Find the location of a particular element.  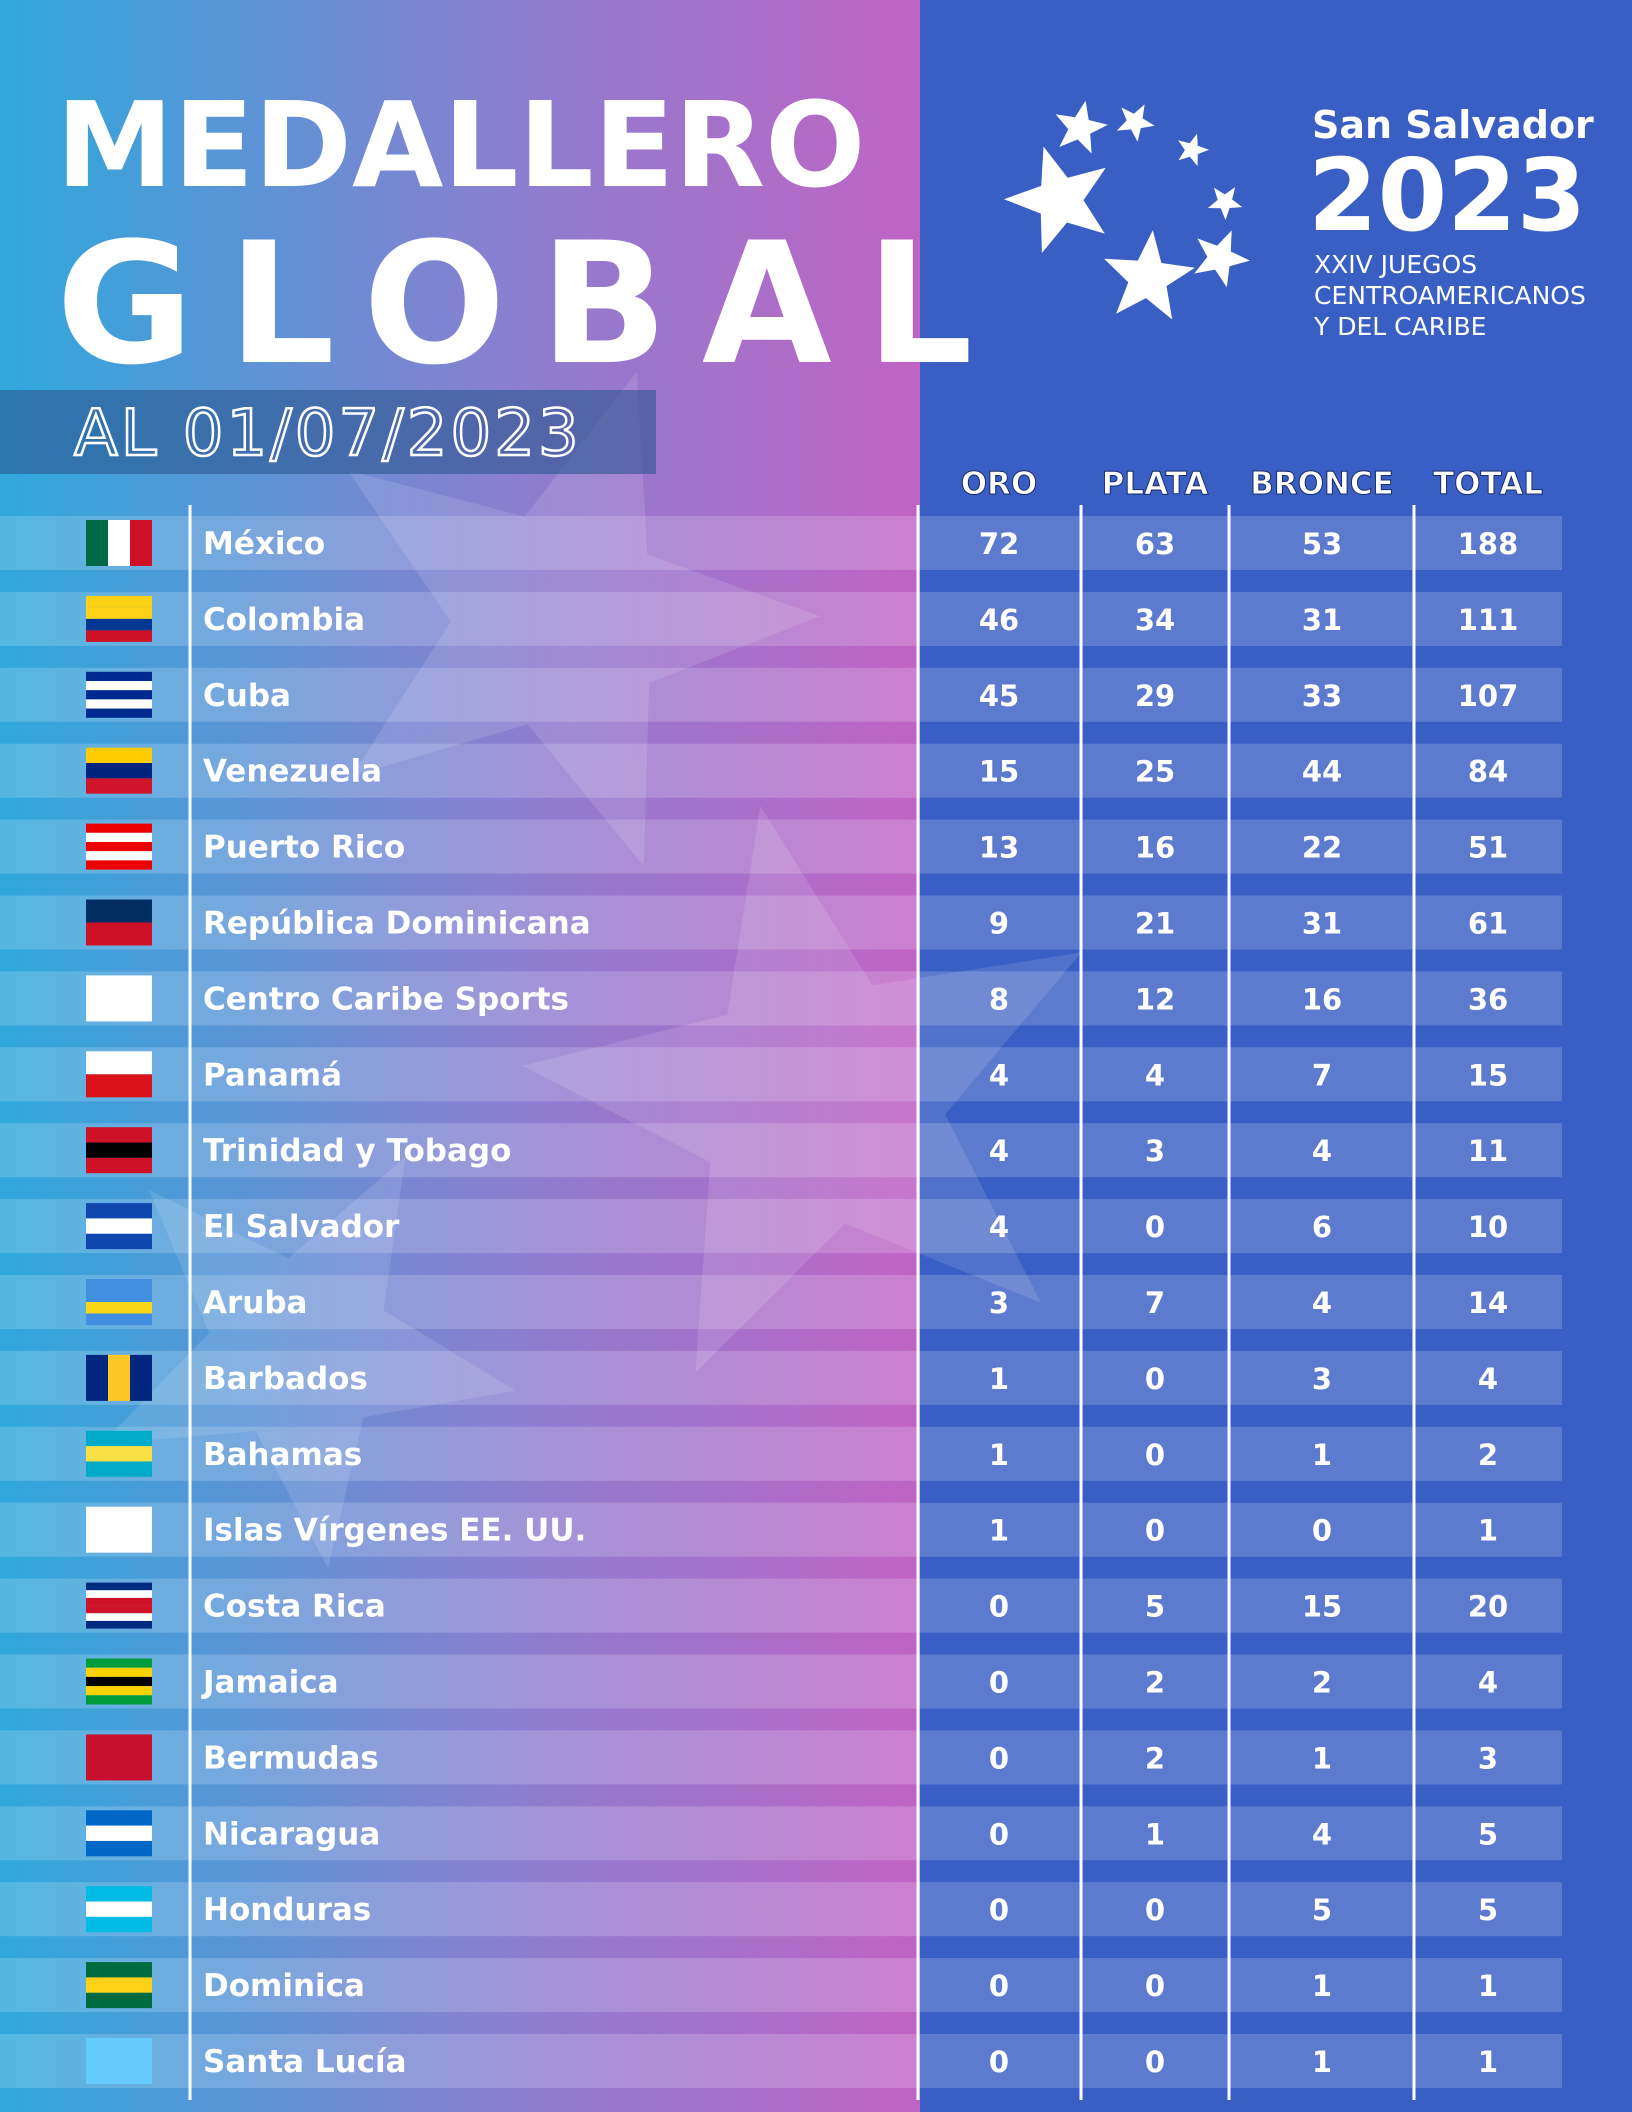

column-header: PLATA is located at coordinates (1155, 484).